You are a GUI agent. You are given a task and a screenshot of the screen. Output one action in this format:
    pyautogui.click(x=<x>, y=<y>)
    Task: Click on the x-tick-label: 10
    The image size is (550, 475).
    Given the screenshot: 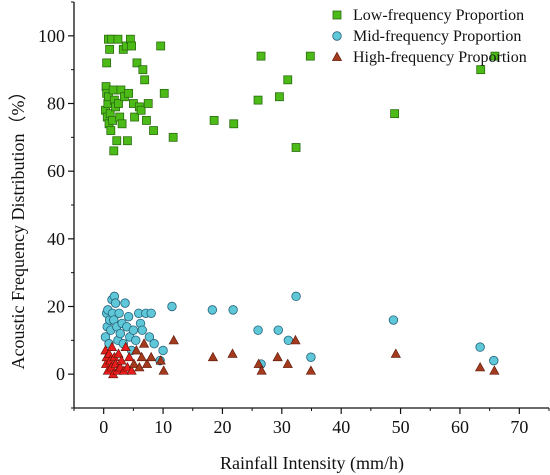 What is the action you would take?
    pyautogui.click(x=163, y=427)
    